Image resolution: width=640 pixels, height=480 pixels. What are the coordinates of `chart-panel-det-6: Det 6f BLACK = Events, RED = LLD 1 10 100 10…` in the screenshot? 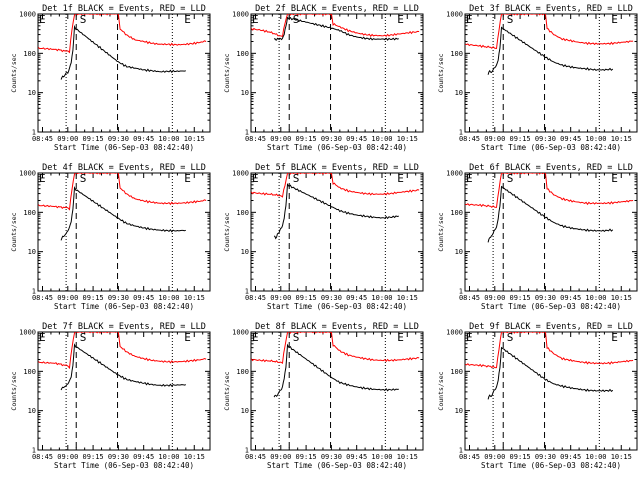 It's located at (537, 237).